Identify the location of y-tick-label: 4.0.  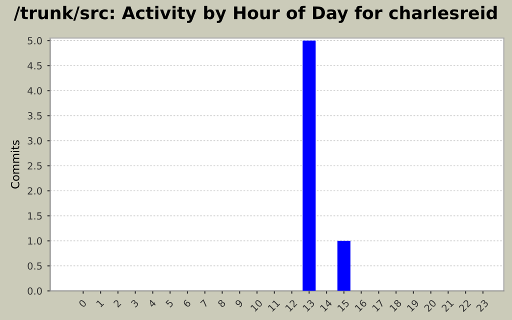
(35, 90).